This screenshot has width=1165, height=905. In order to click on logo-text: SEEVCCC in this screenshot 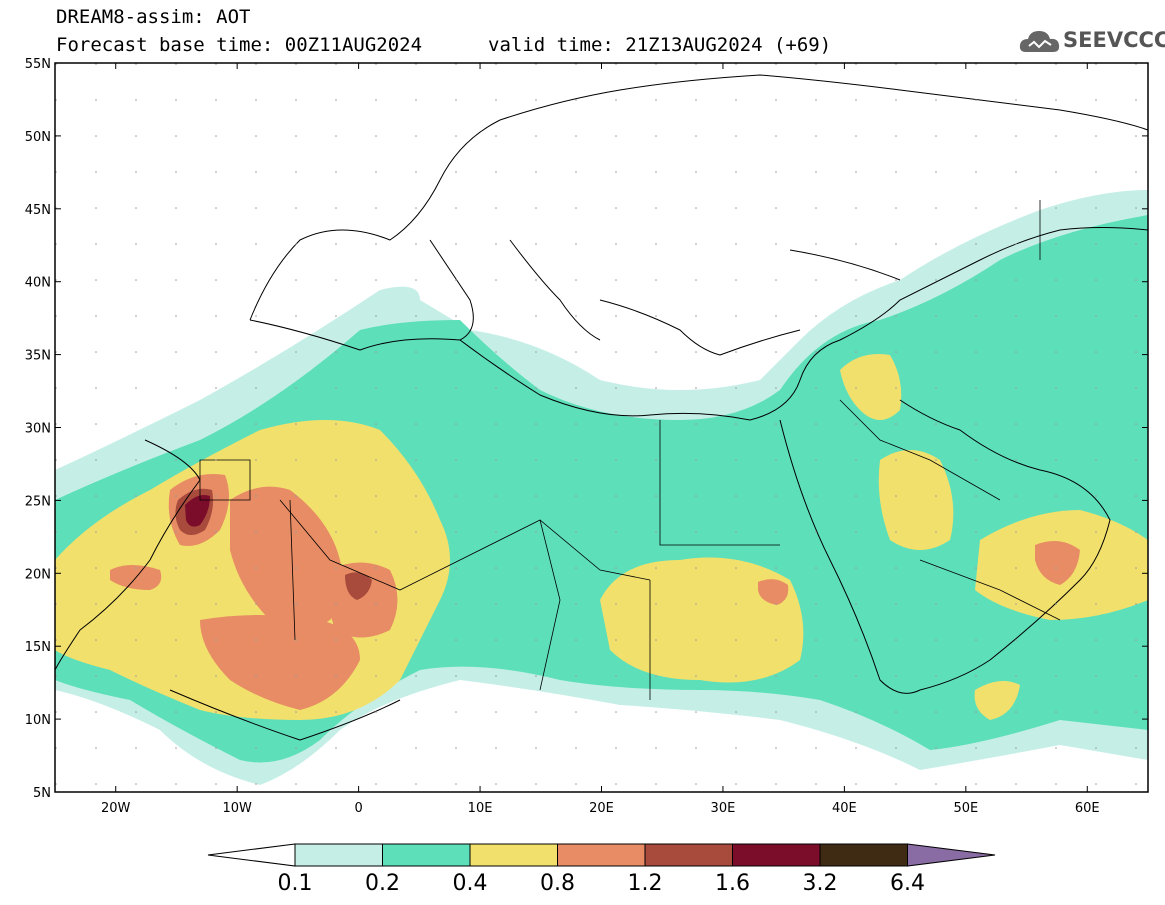, I will do `click(1114, 40)`.